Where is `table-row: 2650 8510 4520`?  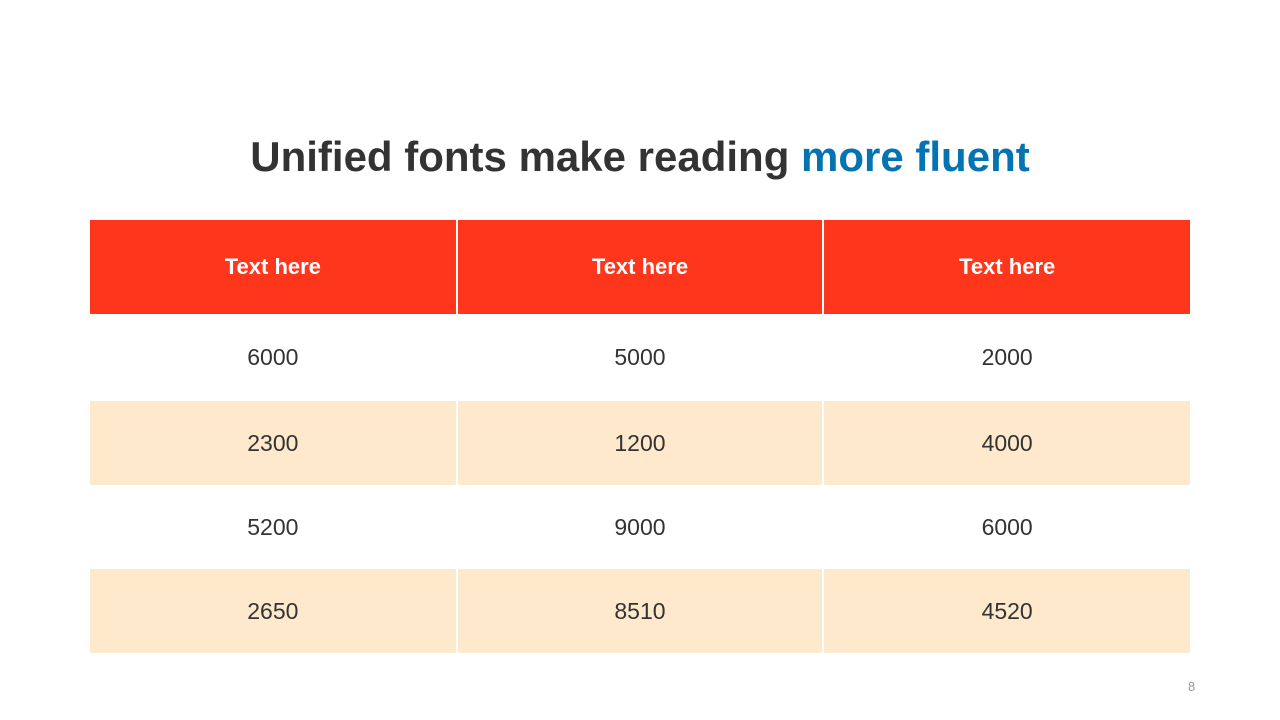
table-row: 2650 8510 4520 is located at coordinates (640, 611).